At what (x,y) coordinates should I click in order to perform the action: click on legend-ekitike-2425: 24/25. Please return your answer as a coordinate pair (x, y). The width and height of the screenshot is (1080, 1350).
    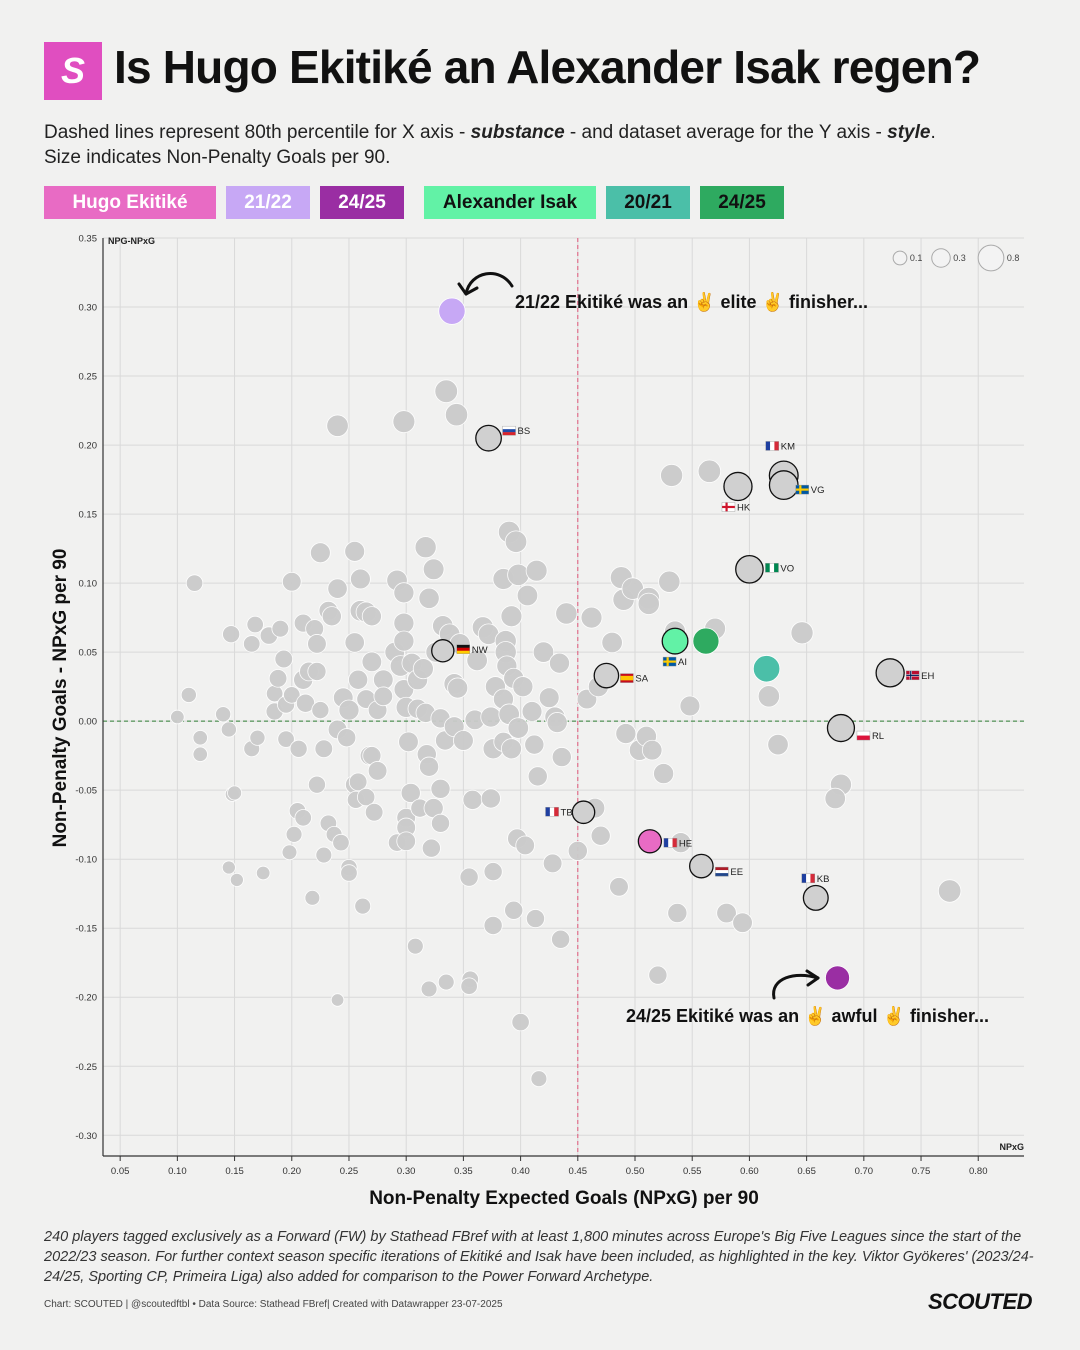
    Looking at the image, I should click on (362, 202).